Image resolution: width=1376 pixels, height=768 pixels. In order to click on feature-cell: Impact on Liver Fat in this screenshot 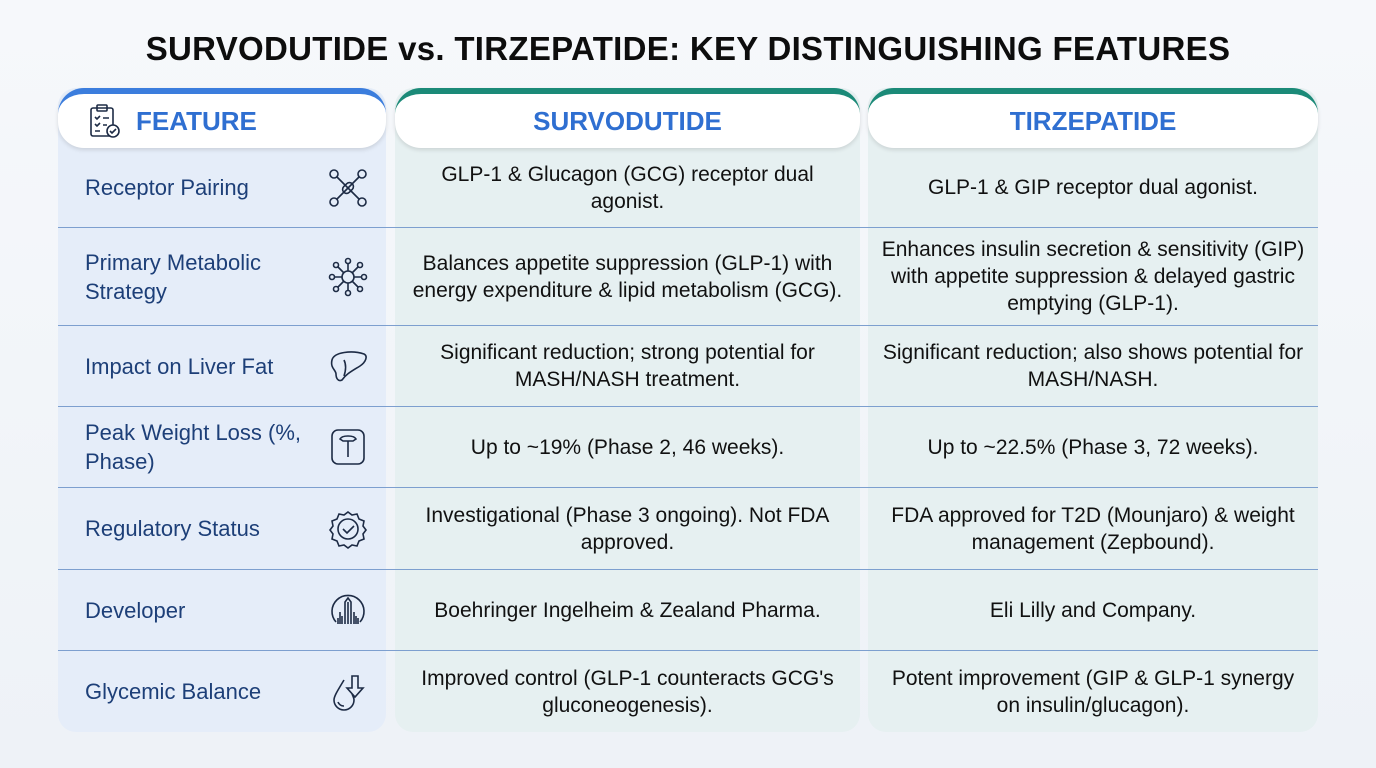, I will do `click(222, 366)`.